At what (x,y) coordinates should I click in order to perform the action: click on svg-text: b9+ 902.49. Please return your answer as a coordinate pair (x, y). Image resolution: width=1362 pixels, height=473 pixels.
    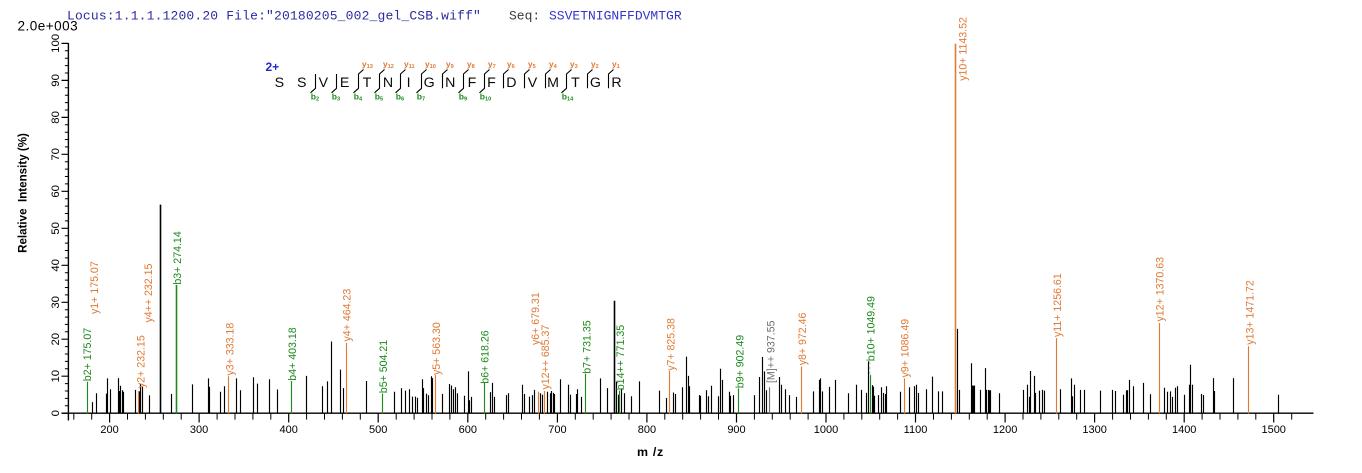
    Looking at the image, I should click on (740, 361).